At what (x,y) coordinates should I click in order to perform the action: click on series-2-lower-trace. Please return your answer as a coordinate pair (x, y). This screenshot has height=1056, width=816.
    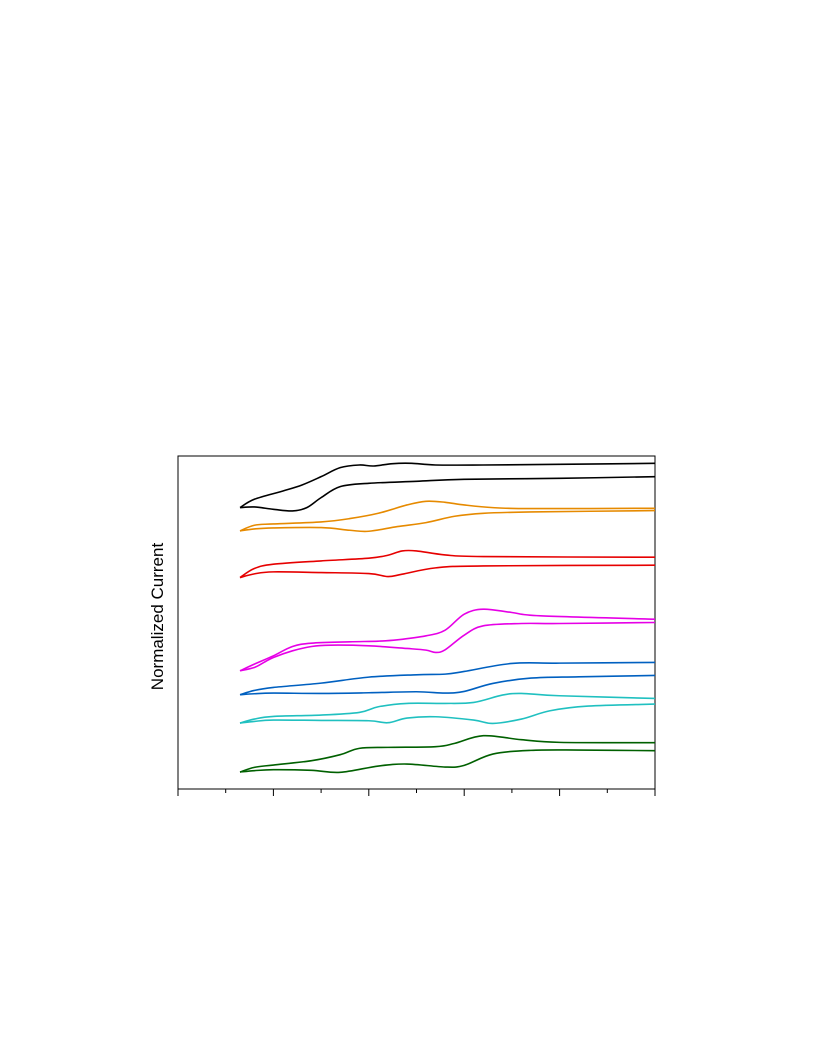
    Looking at the image, I should click on (447, 521).